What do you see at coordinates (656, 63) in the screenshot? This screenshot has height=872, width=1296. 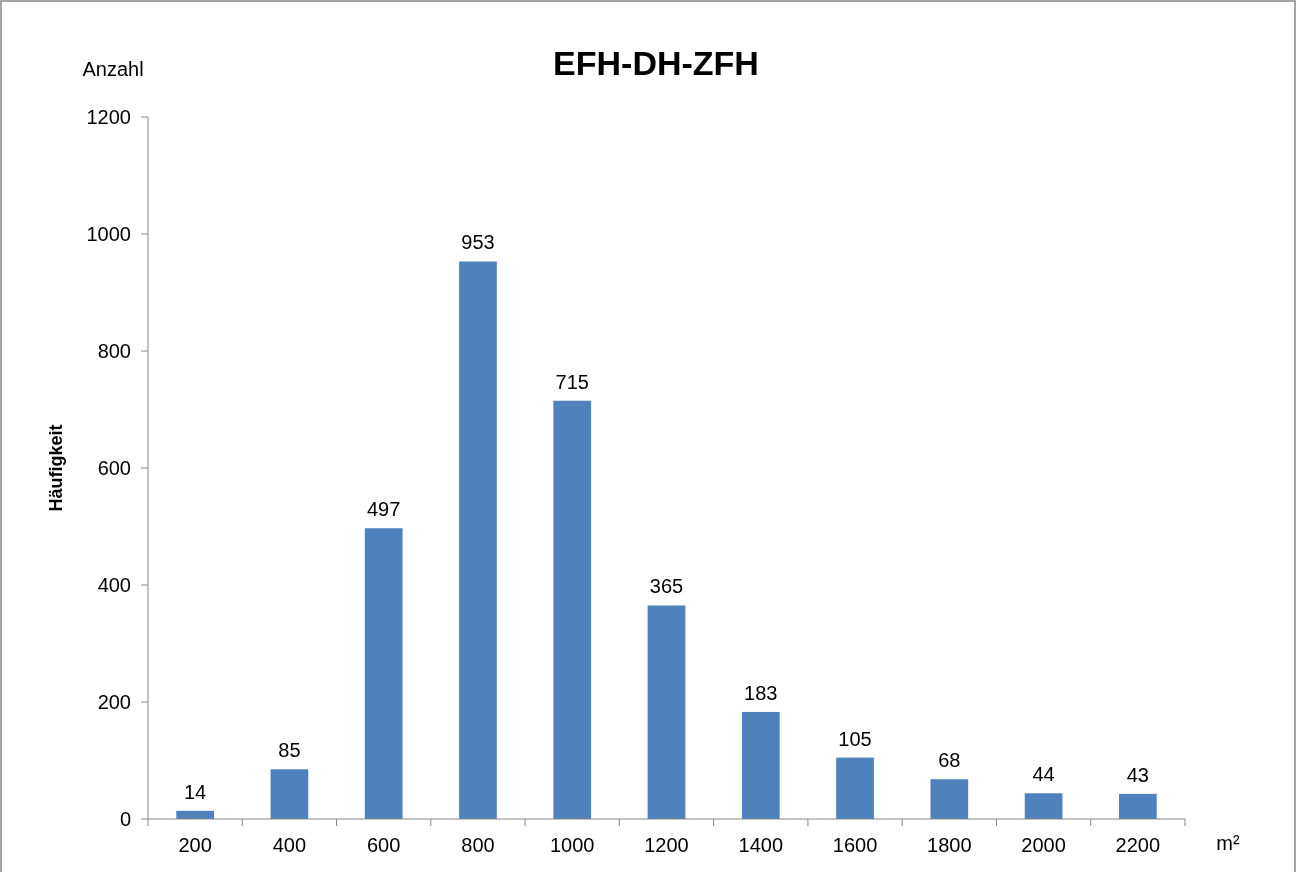 I see `chart-title: EFH-DH-ZFH` at bounding box center [656, 63].